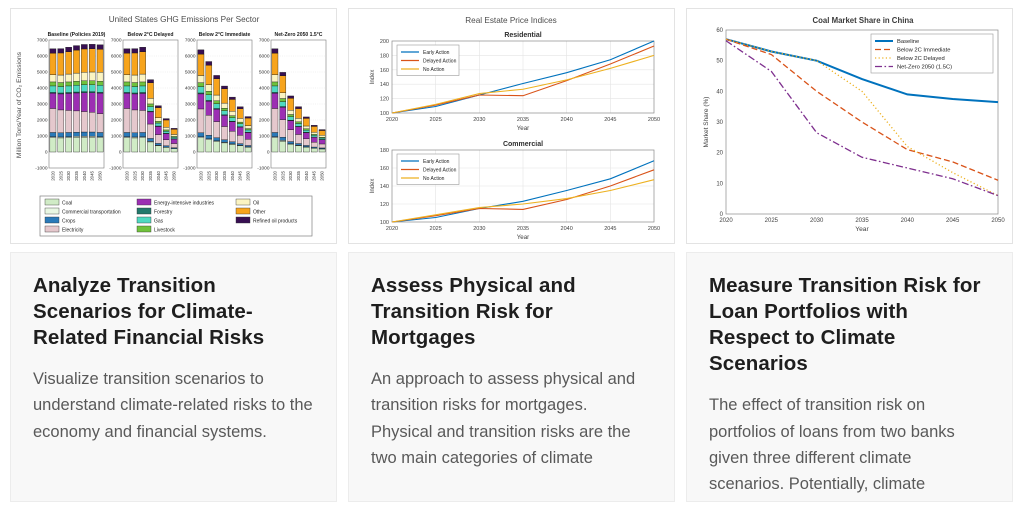  I want to click on svg-text: 50, so click(719, 62).